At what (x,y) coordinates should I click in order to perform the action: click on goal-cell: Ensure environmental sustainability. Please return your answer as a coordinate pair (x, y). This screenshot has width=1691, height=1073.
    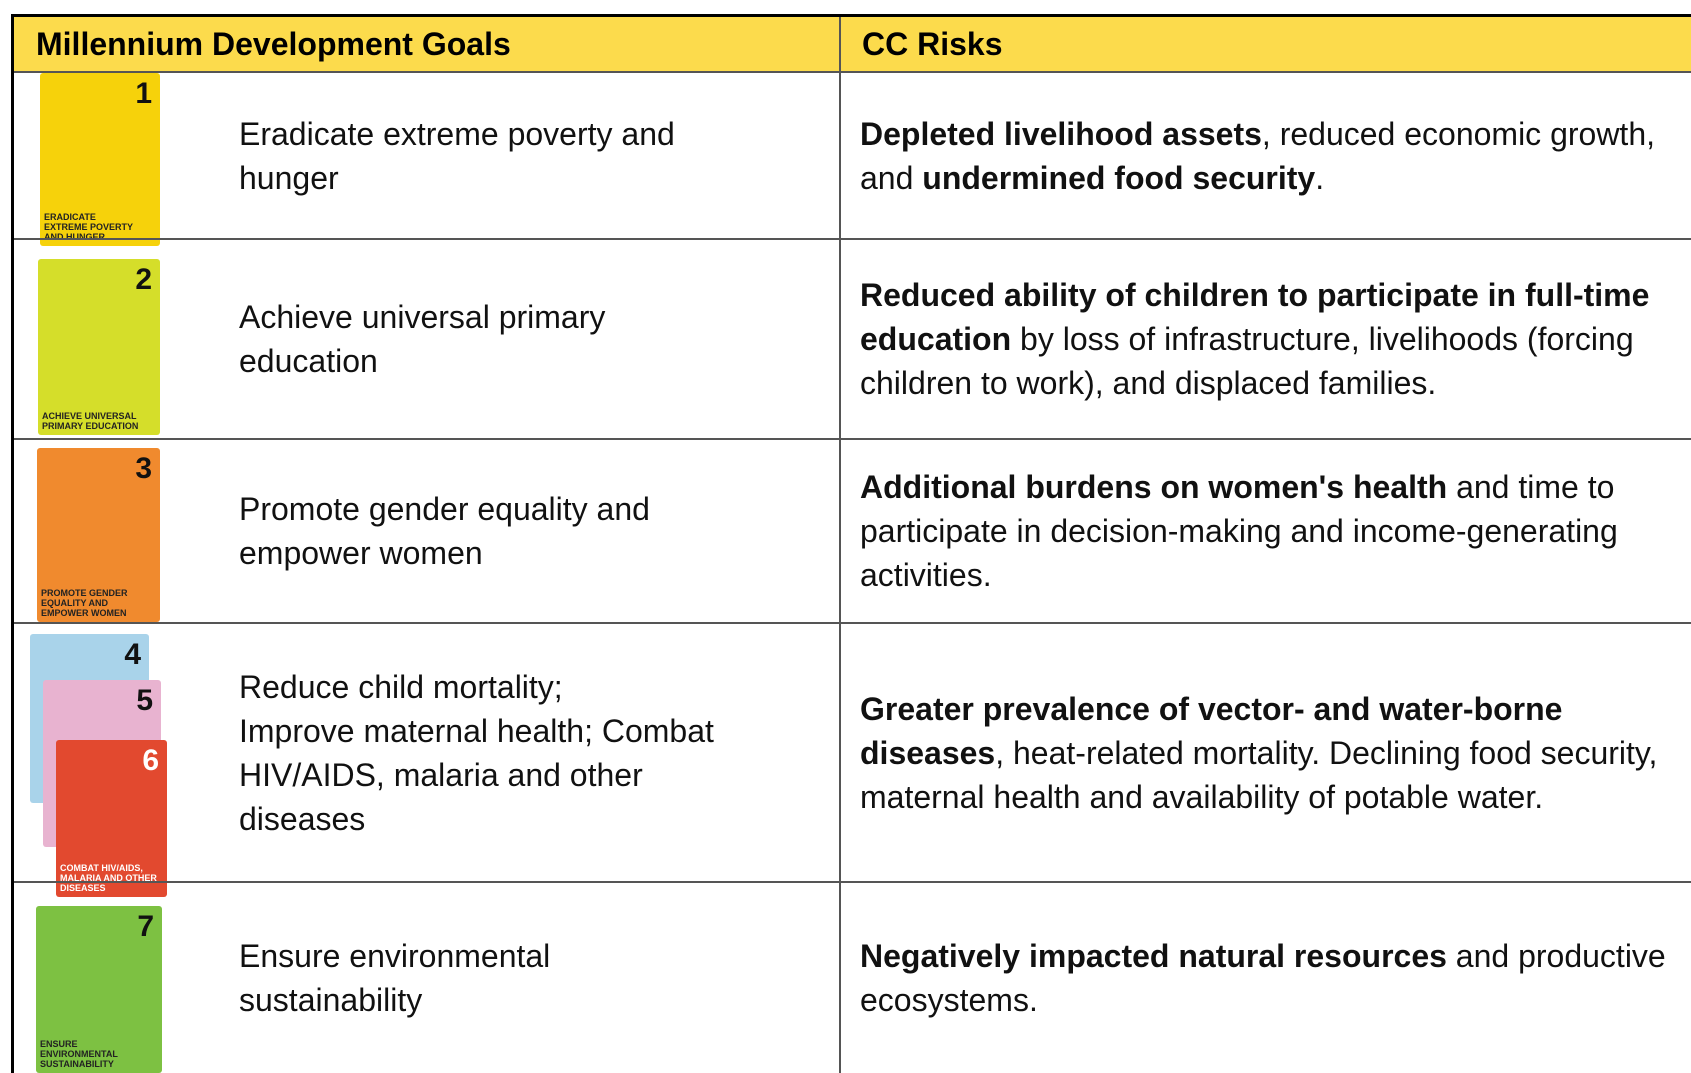
    Looking at the image, I should click on (536, 977).